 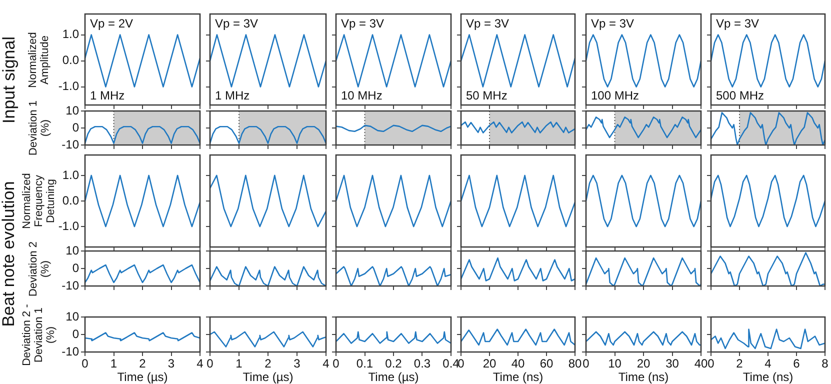 What do you see at coordinates (422, 363) in the screenshot?
I see `x-tick-label: 0.3` at bounding box center [422, 363].